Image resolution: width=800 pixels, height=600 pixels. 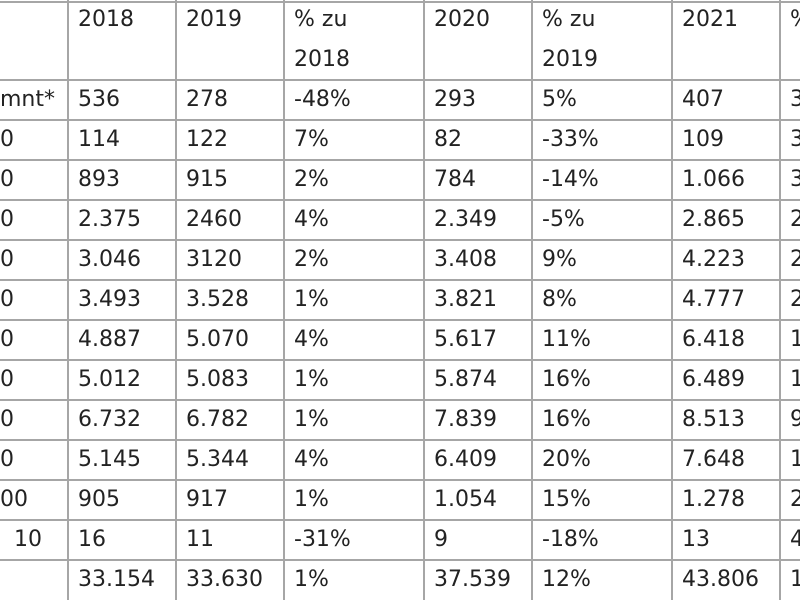 What do you see at coordinates (217, 379) in the screenshot?
I see `table-cell: 5.083` at bounding box center [217, 379].